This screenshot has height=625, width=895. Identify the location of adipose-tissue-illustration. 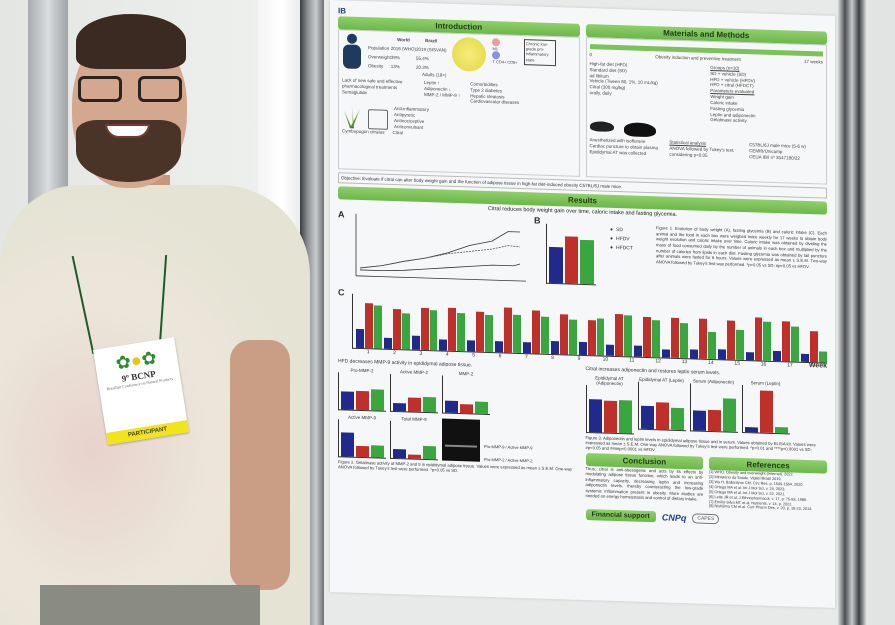
(469, 54).